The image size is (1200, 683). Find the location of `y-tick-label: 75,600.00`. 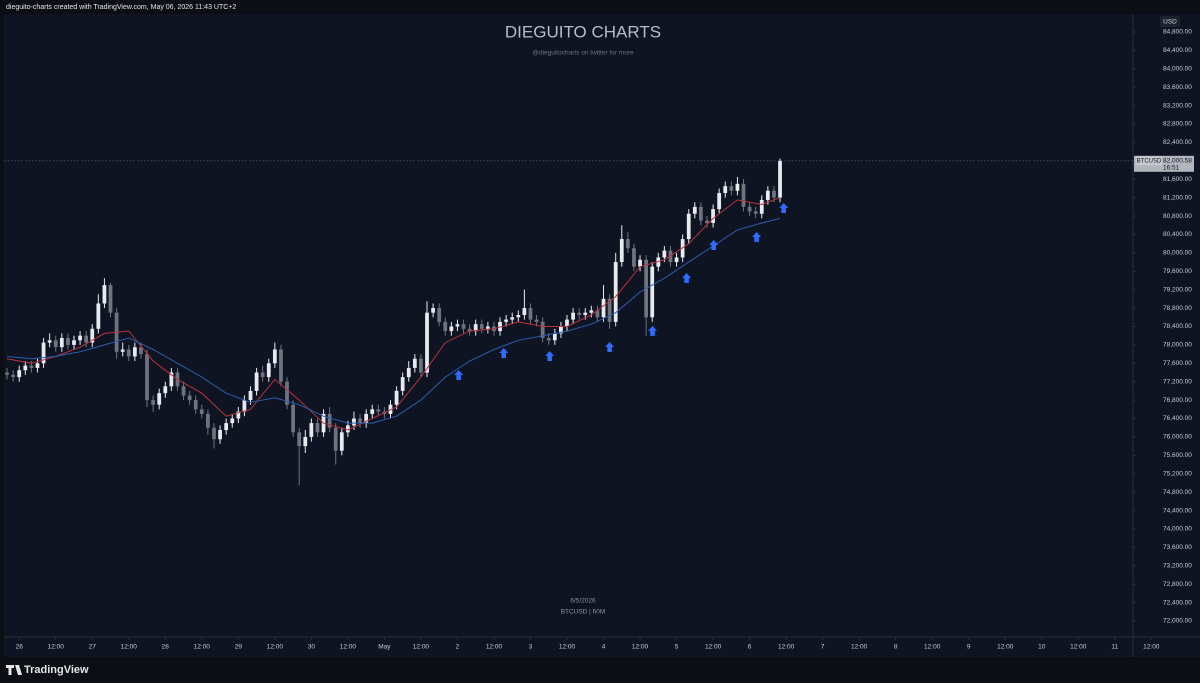

y-tick-label: 75,600.00 is located at coordinates (1177, 455).